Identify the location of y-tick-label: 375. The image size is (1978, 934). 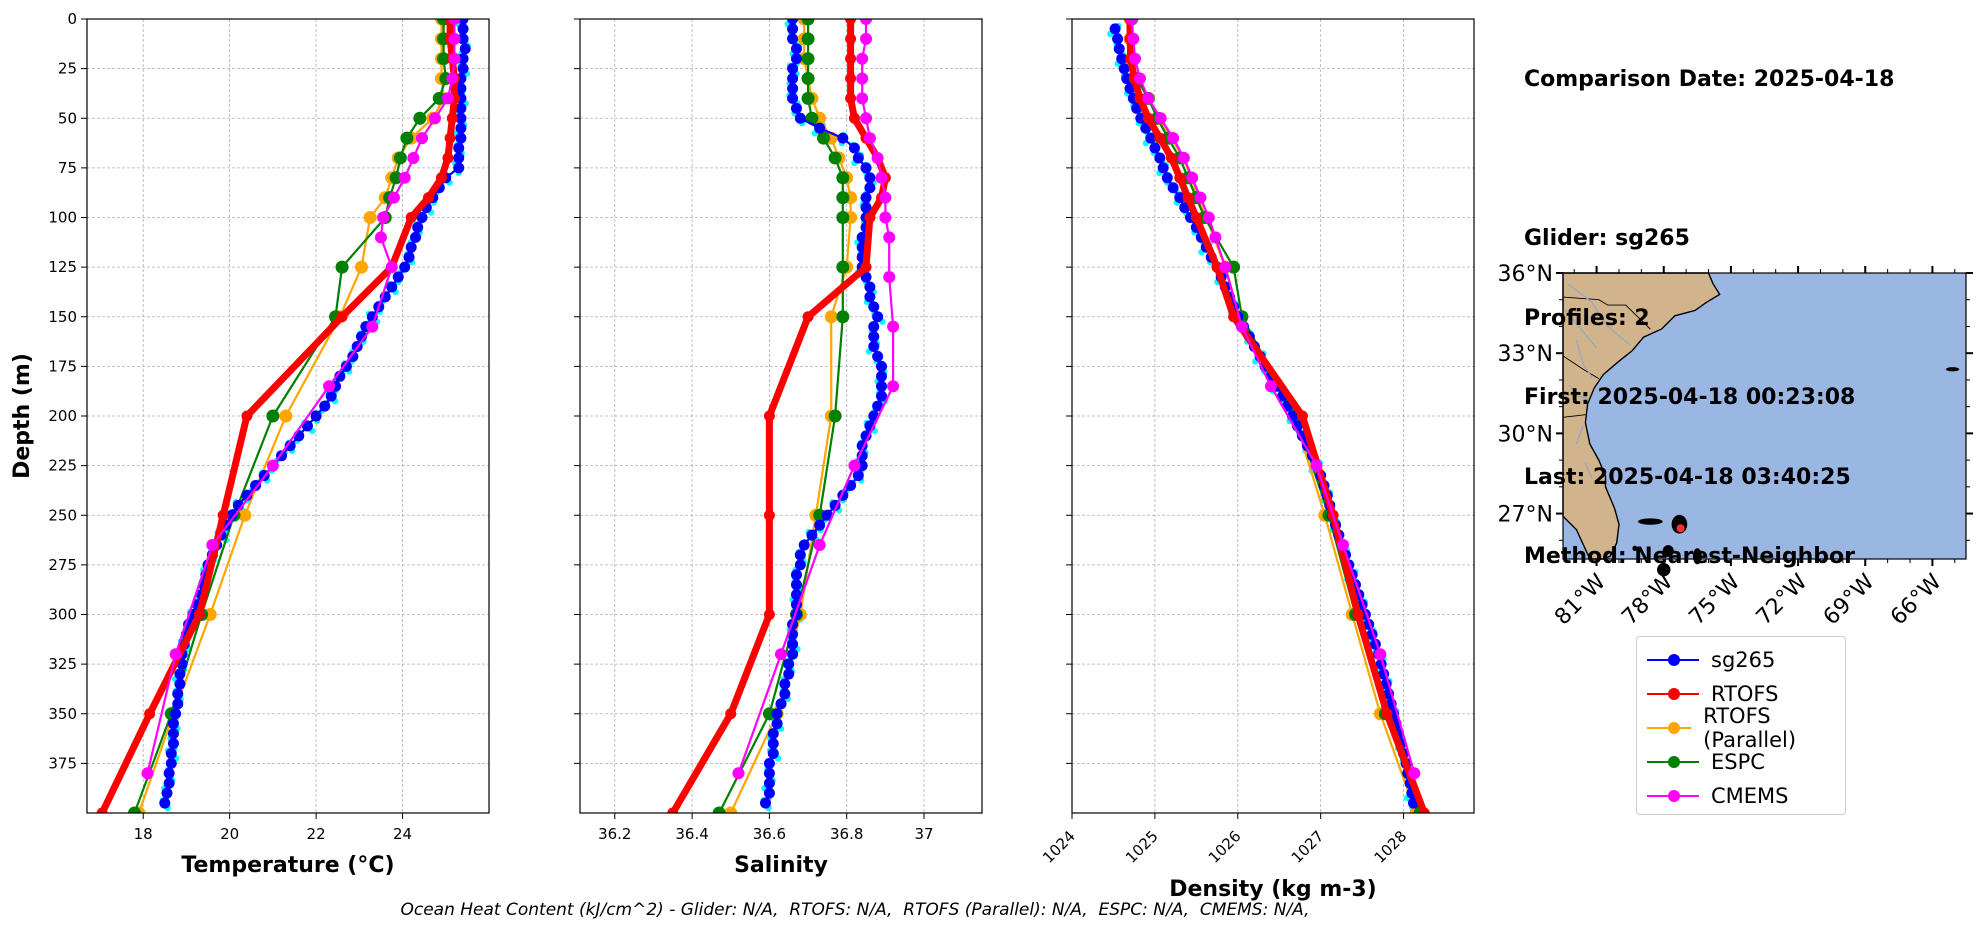
(62, 763).